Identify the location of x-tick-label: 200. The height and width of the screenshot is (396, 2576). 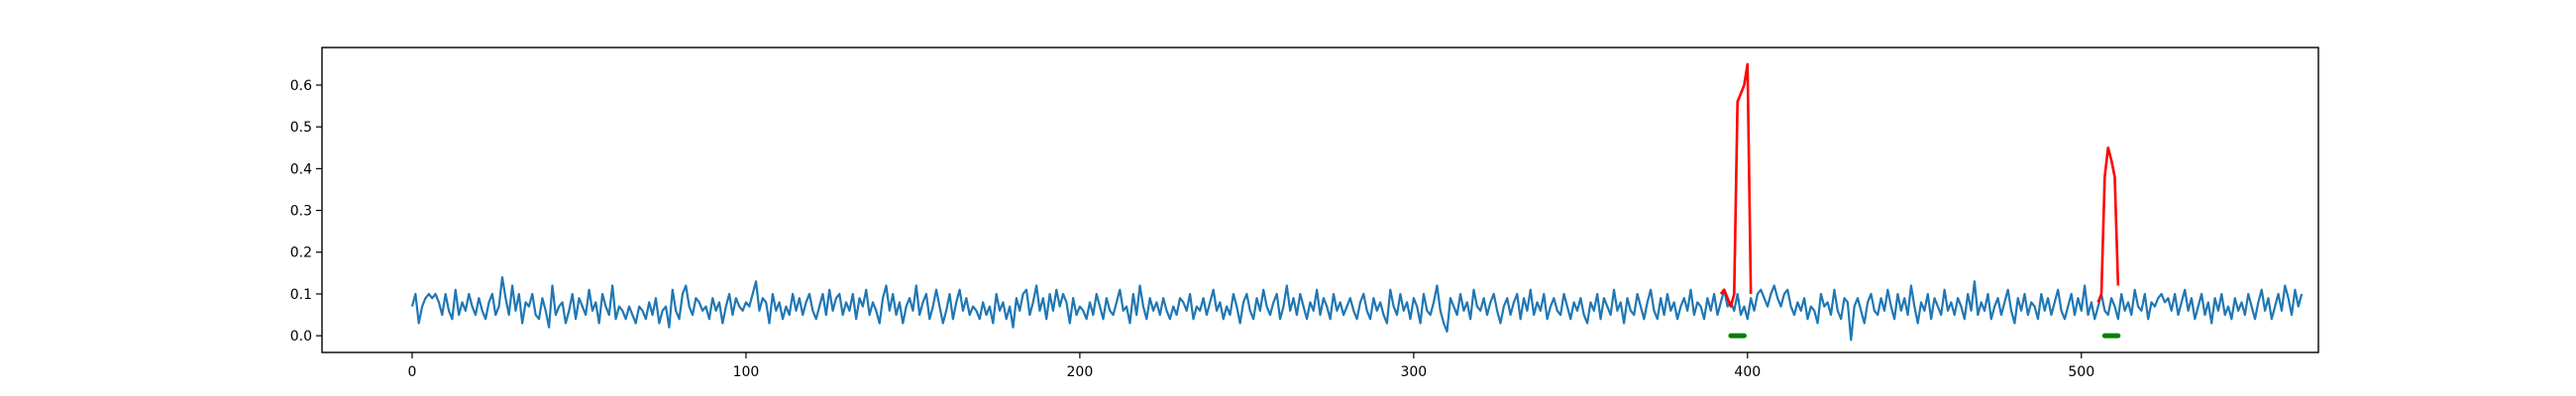
(1081, 372).